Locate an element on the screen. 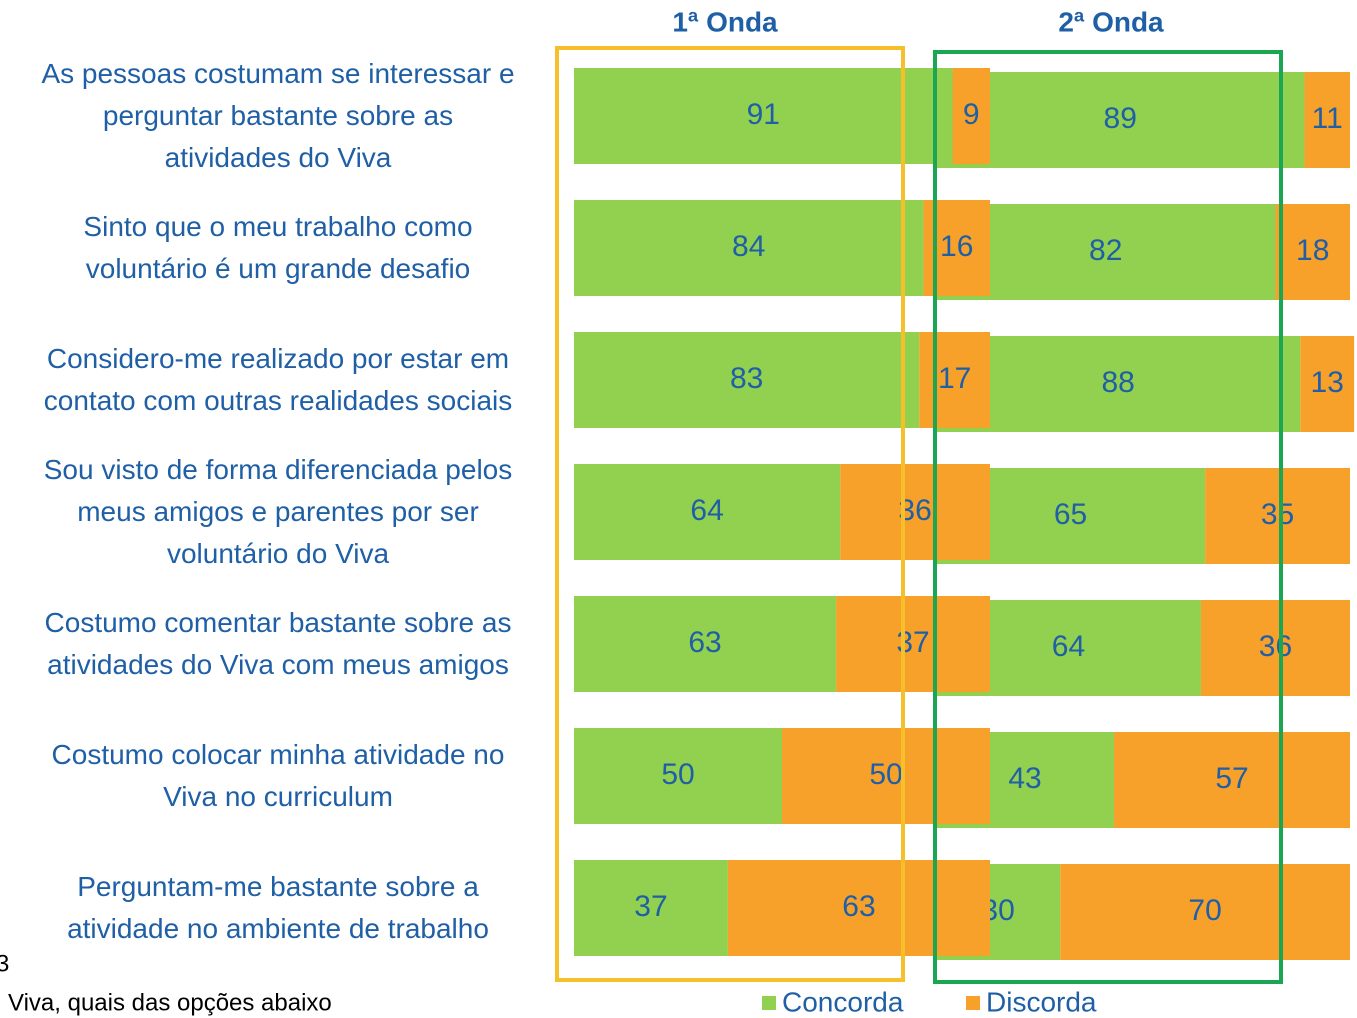  value-label: 70 is located at coordinates (1204, 910).